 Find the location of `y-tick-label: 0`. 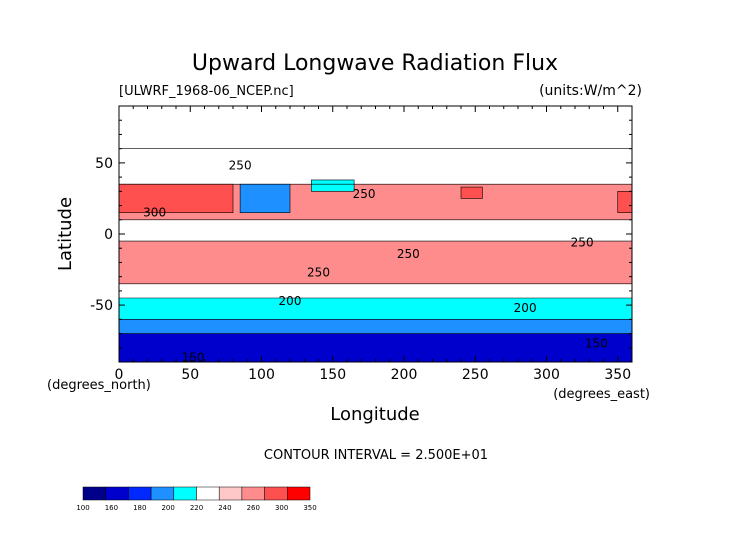

y-tick-label: 0 is located at coordinates (108, 235).